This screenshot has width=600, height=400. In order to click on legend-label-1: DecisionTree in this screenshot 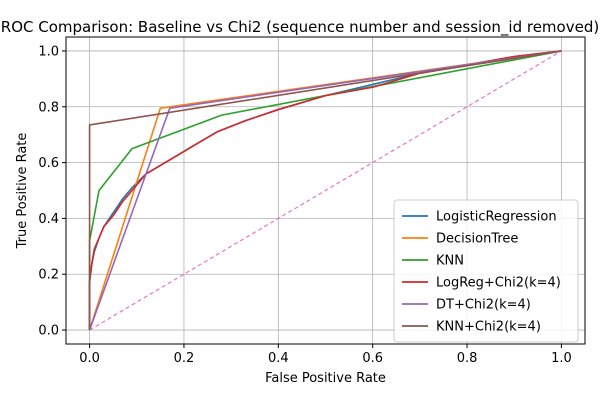, I will do `click(477, 239)`.